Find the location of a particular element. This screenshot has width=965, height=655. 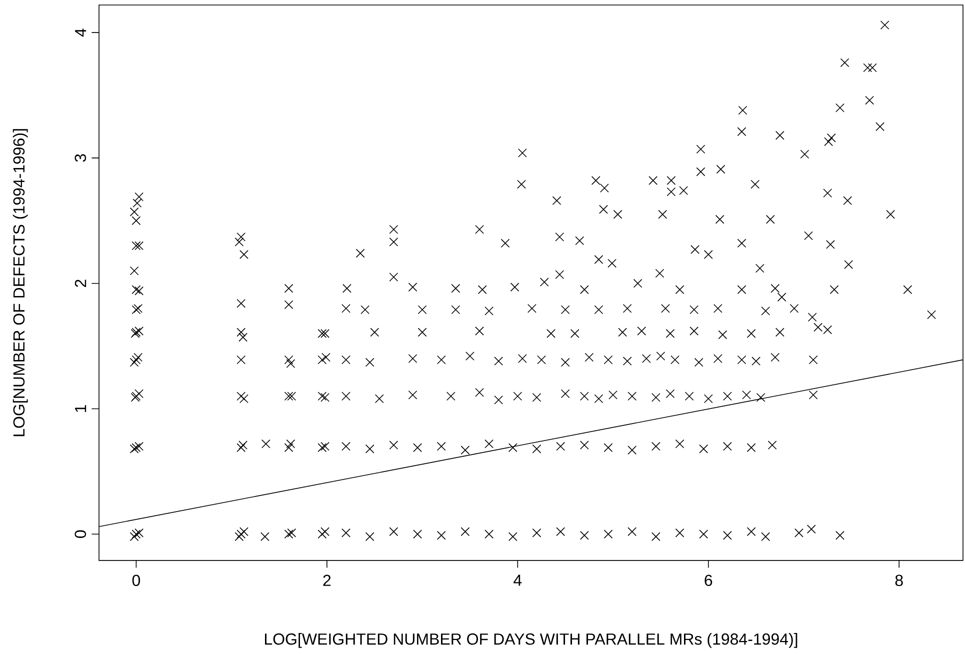

x-axis-title: LOG[WEIGHTED NUMBER OF DAYS WITH PARALLEL MRs (1984-1994)] is located at coordinates (531, 640).